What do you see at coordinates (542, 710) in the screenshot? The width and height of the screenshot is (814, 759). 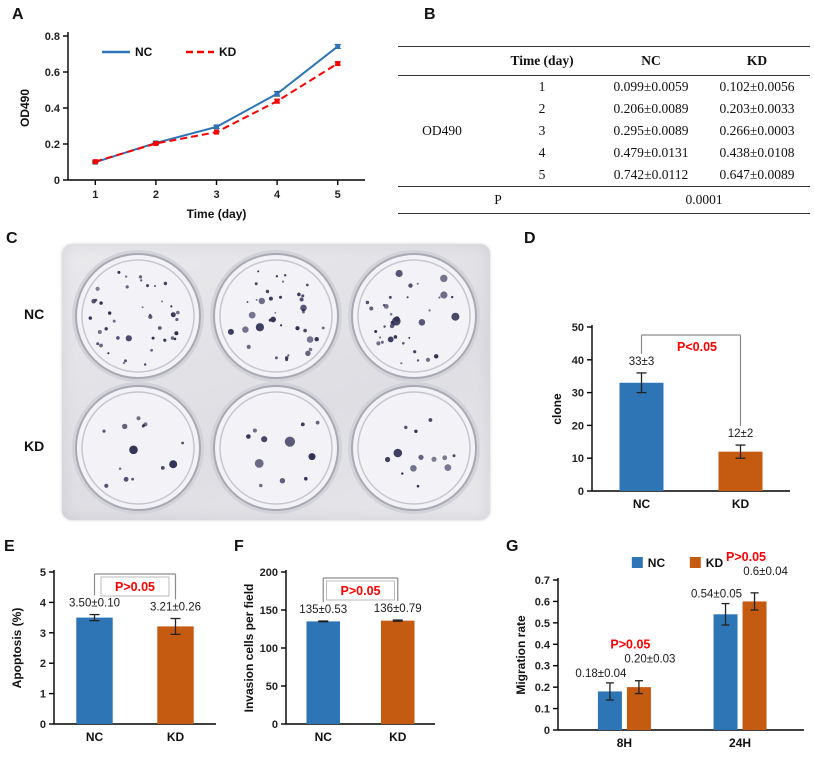 I see `svg-text: 0.1` at bounding box center [542, 710].